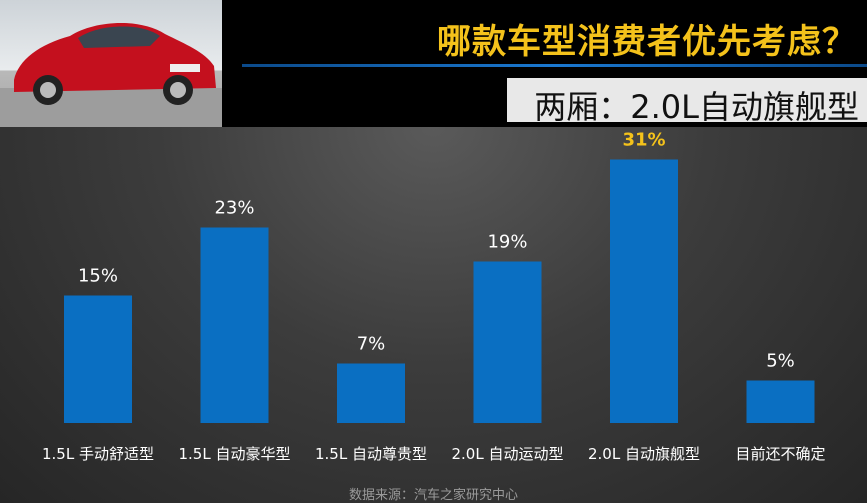 The height and width of the screenshot is (503, 867). What do you see at coordinates (433, 495) in the screenshot?
I see `data-source: 数据来源：汽车之家研究中心` at bounding box center [433, 495].